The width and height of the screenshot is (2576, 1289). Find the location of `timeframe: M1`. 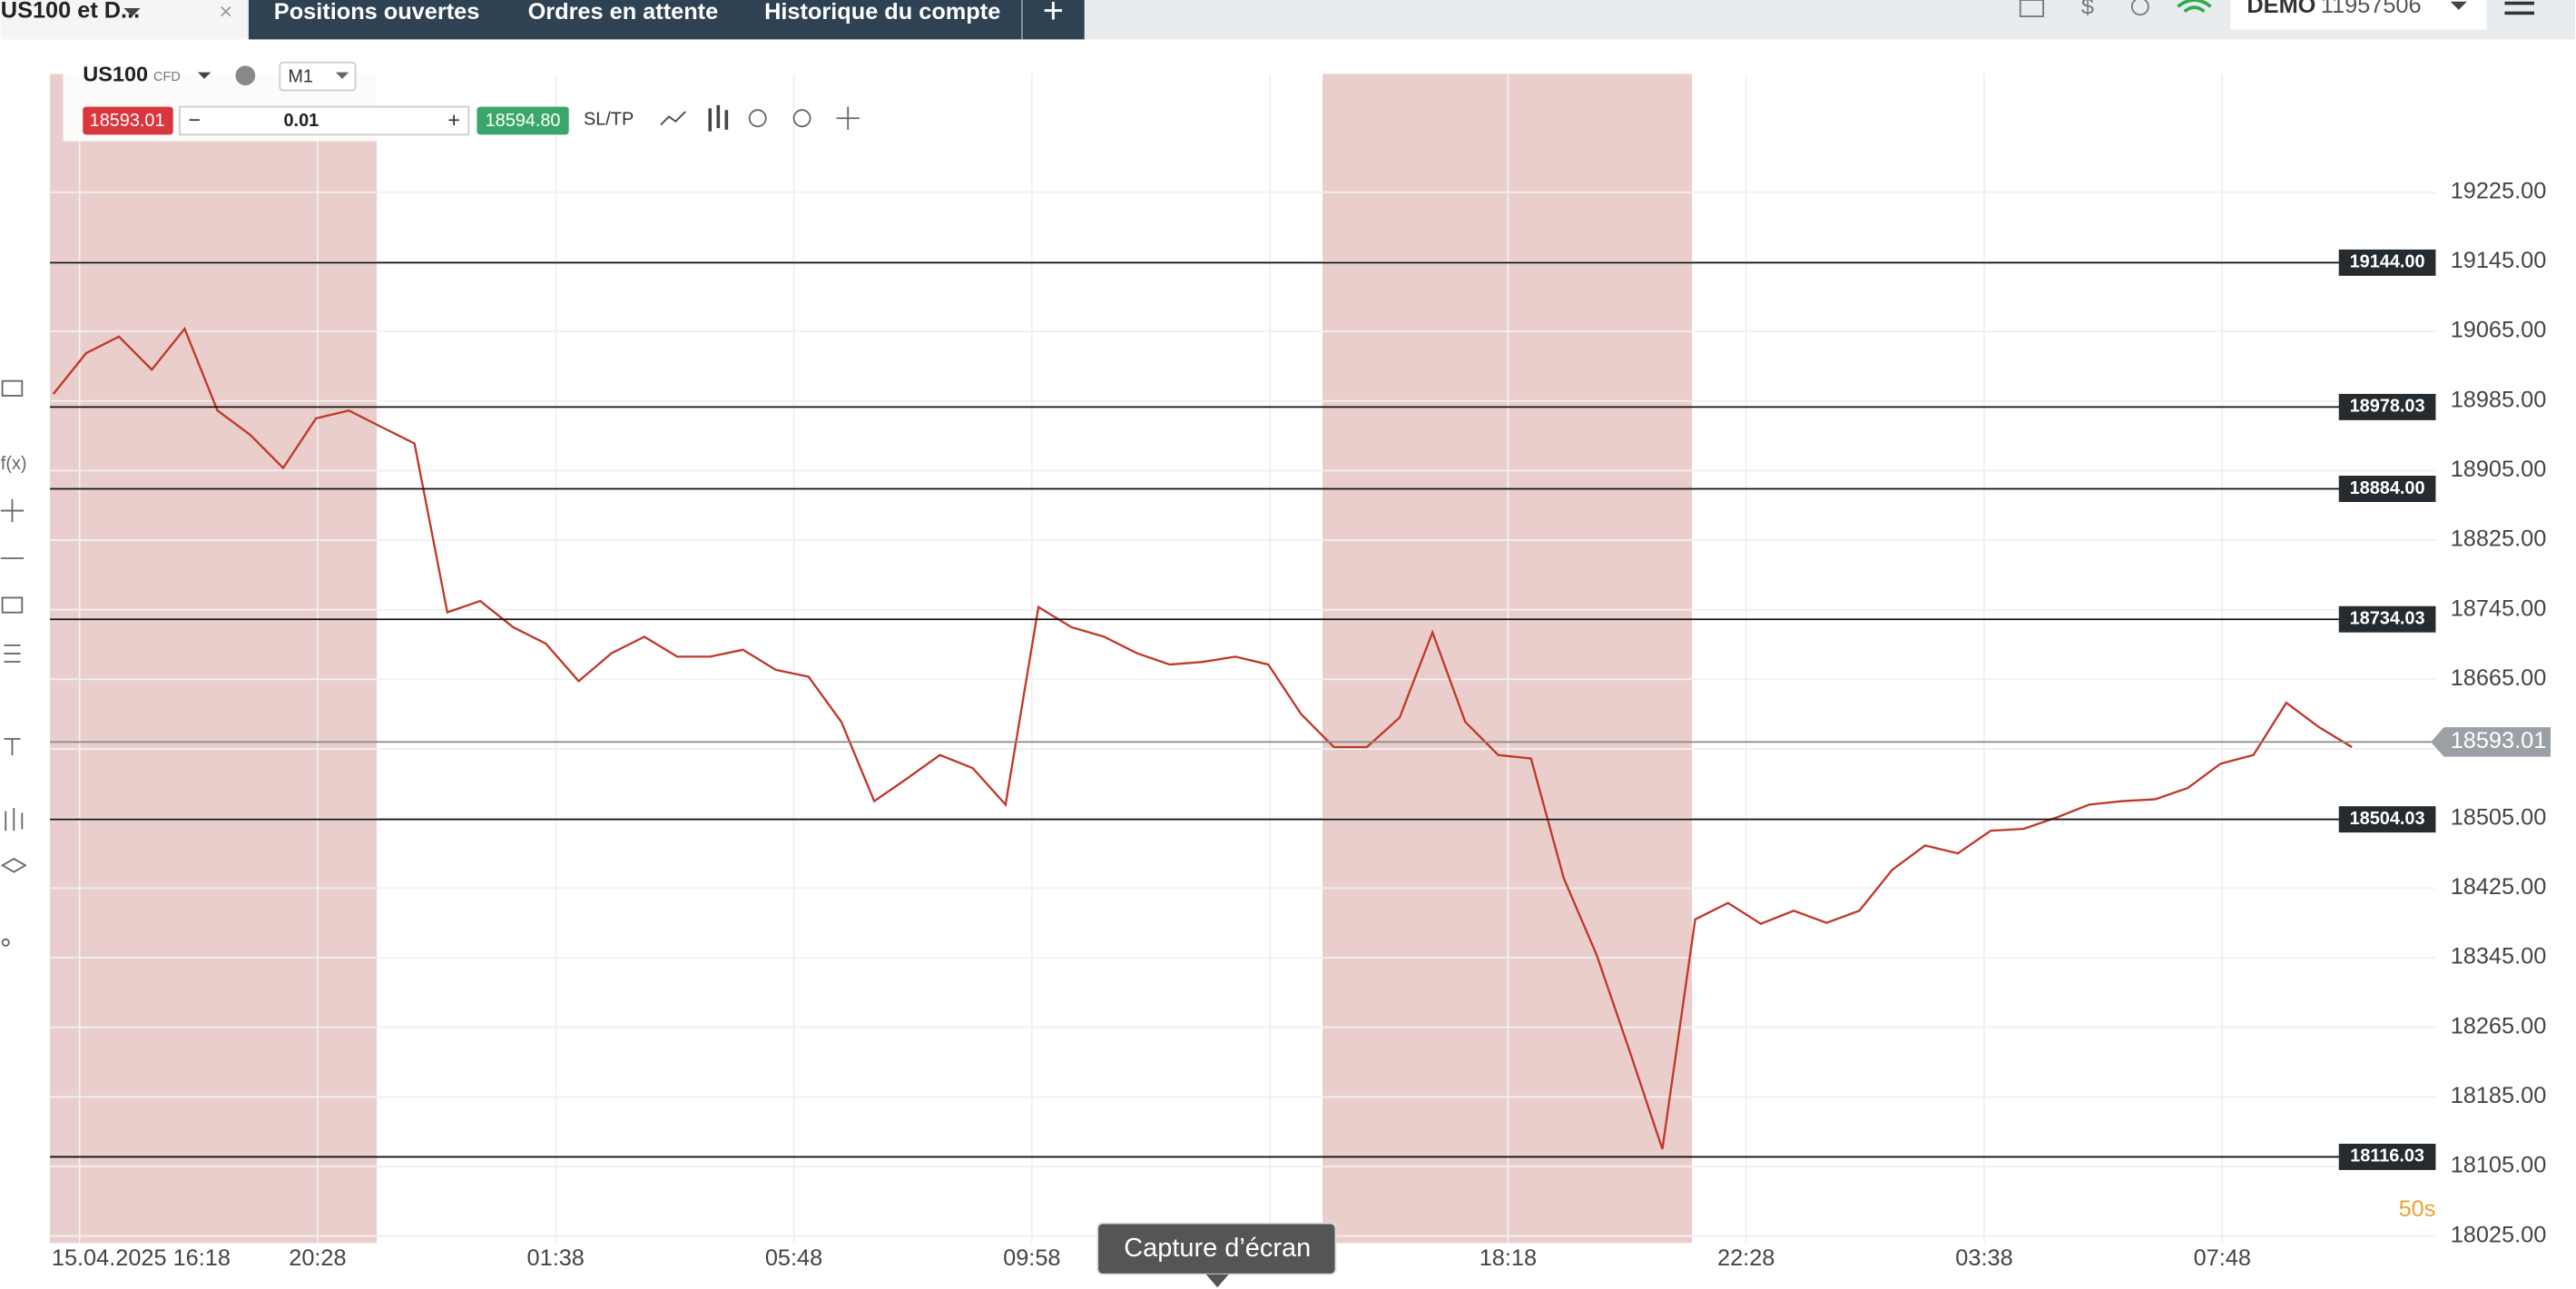

timeframe: M1 is located at coordinates (300, 76).